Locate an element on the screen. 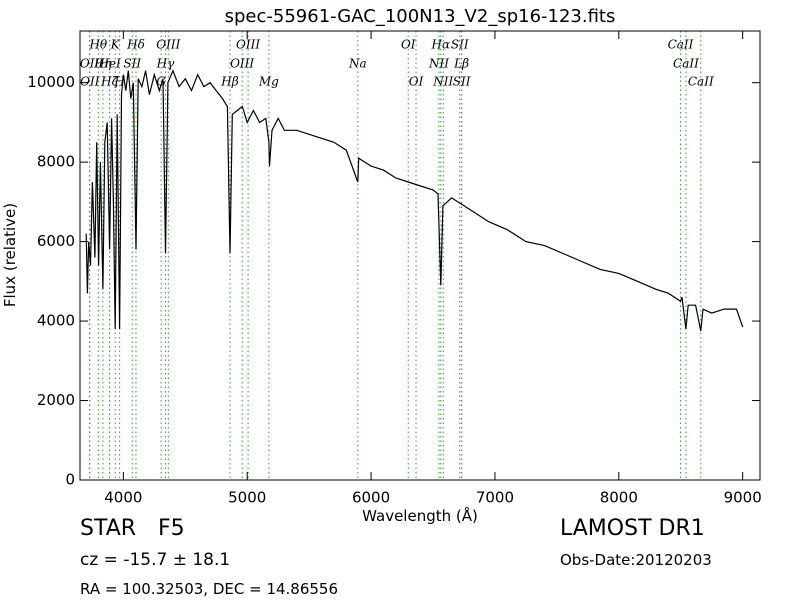 The image size is (800, 600). x-tick-label: 8000 is located at coordinates (619, 498).